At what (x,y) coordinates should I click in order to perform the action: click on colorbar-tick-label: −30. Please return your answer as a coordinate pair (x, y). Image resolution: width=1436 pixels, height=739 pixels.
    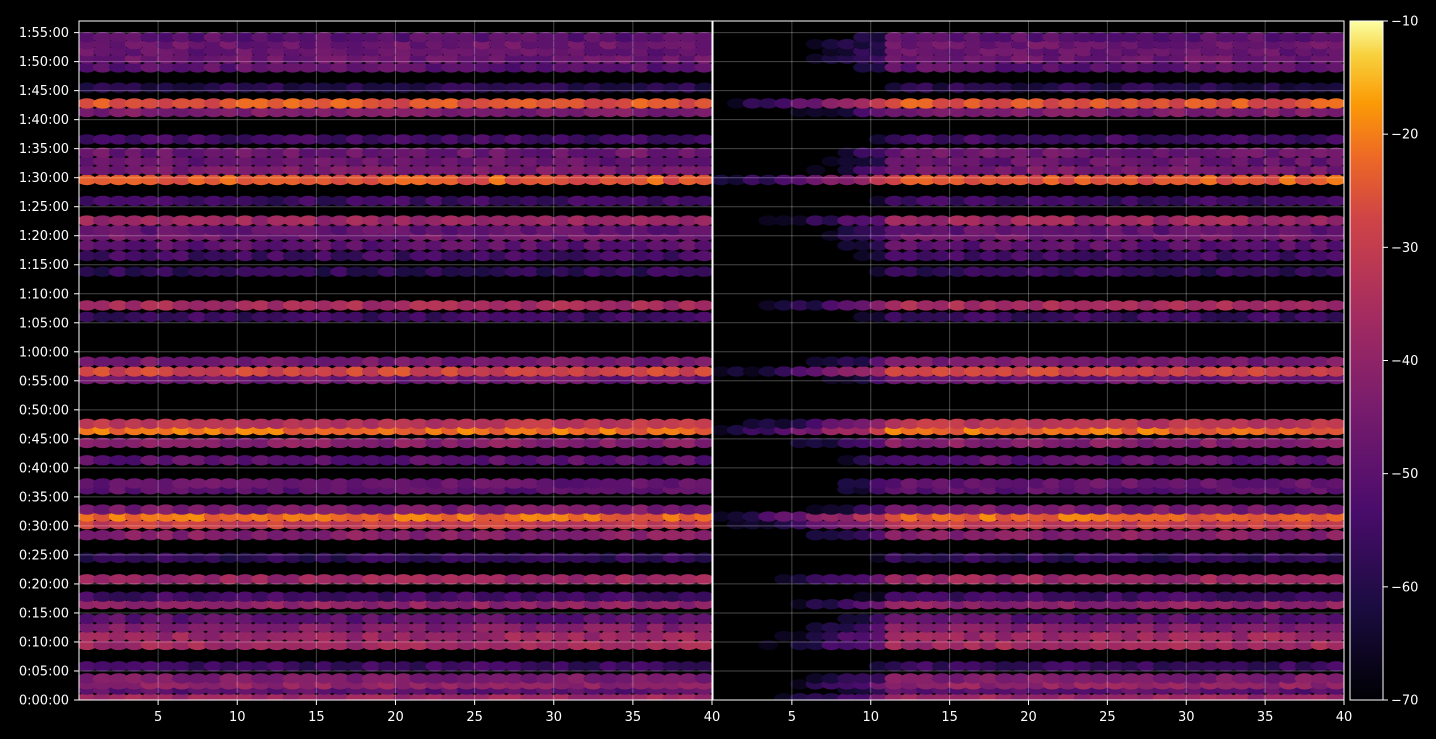
    Looking at the image, I should click on (1404, 248).